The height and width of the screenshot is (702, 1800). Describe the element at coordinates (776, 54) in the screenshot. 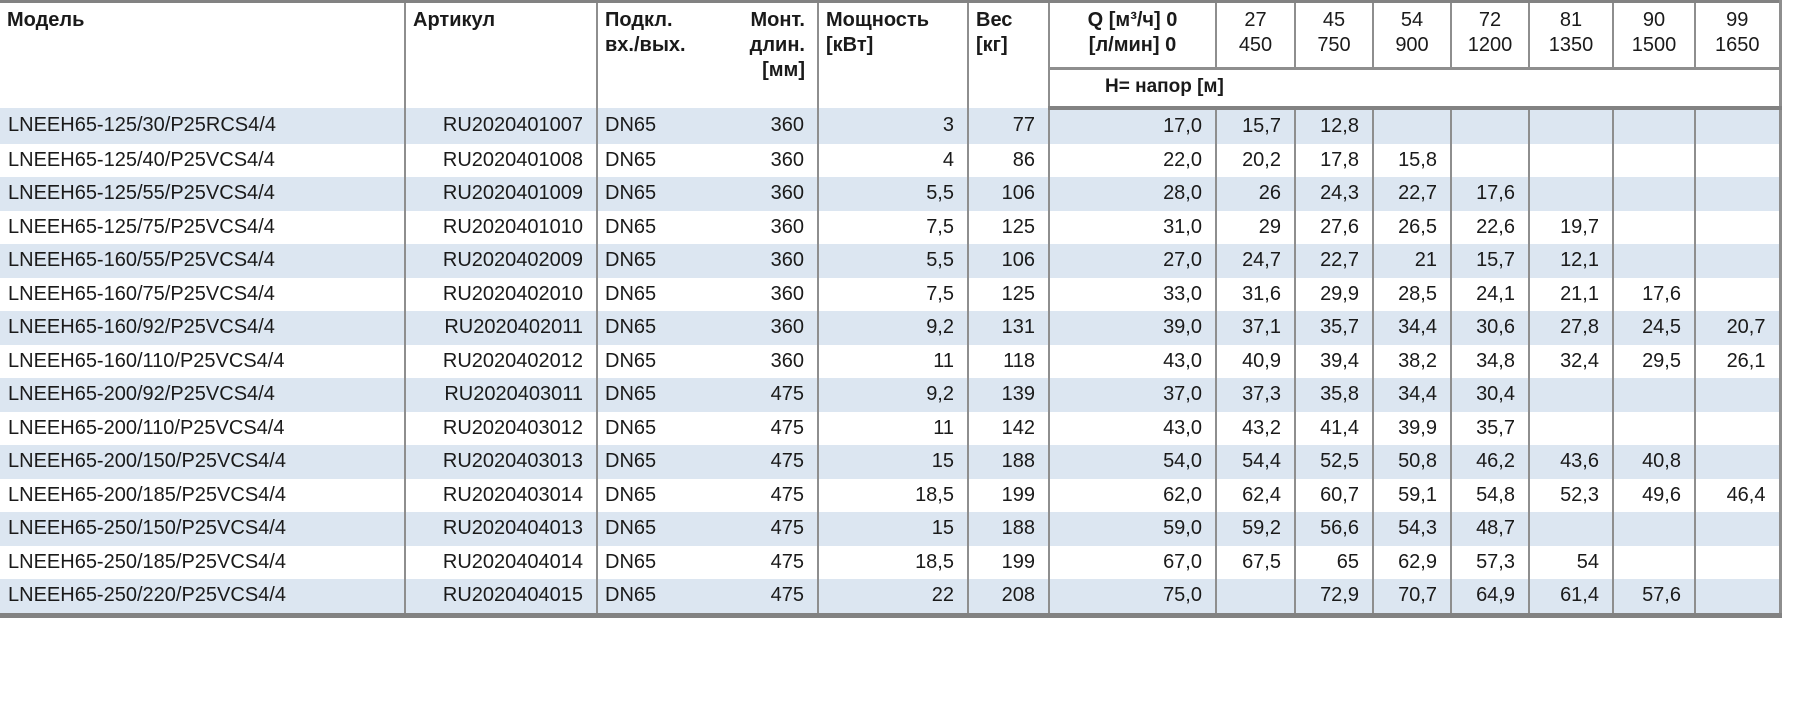

I see `column-header-mount-length: Монт. длин. [мм]` at that location.